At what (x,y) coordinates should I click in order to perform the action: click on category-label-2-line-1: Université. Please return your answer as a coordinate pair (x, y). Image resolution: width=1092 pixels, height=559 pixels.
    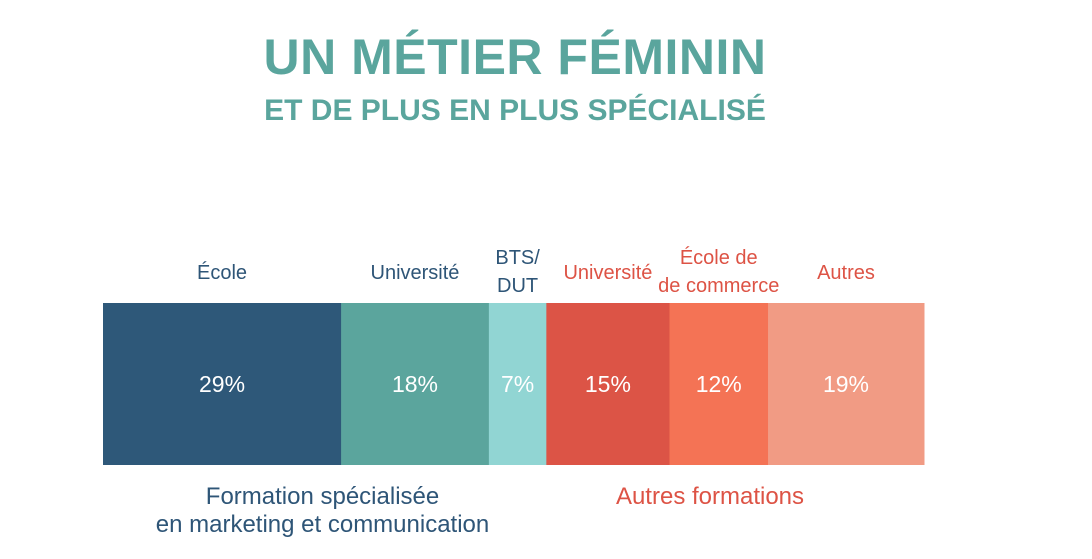
    Looking at the image, I should click on (415, 273).